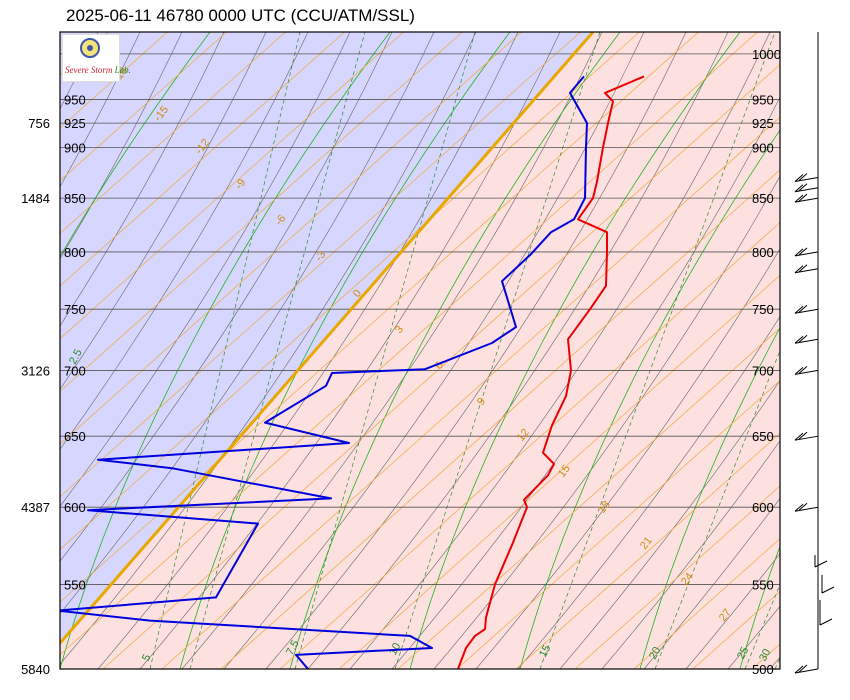  Describe the element at coordinates (75, 370) in the screenshot. I see `pressure-label-left: 700` at that location.